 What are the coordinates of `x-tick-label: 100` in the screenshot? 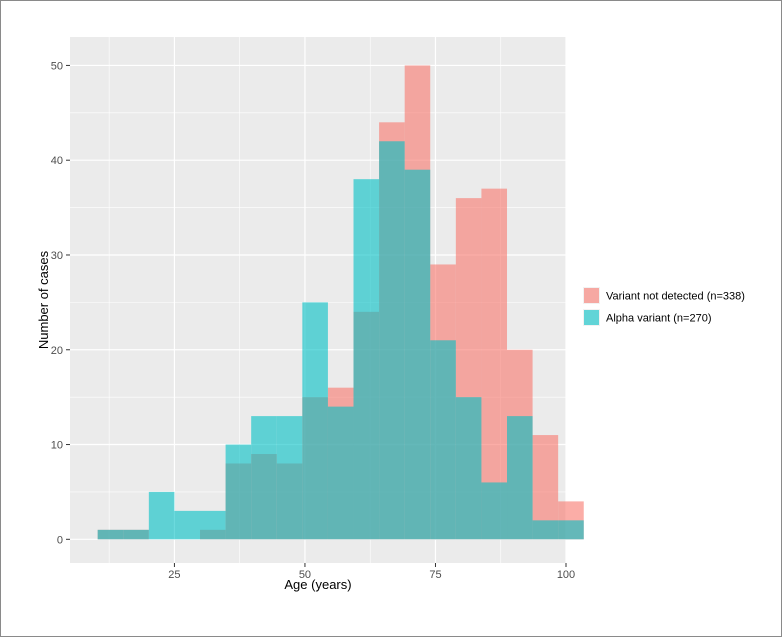 It's located at (566, 575).